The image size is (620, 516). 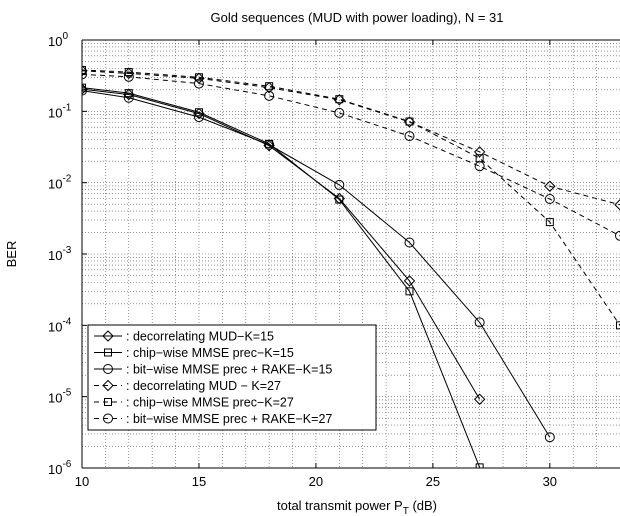 I want to click on y-tick-label: 10⁻¹, so click(x=60, y=111).